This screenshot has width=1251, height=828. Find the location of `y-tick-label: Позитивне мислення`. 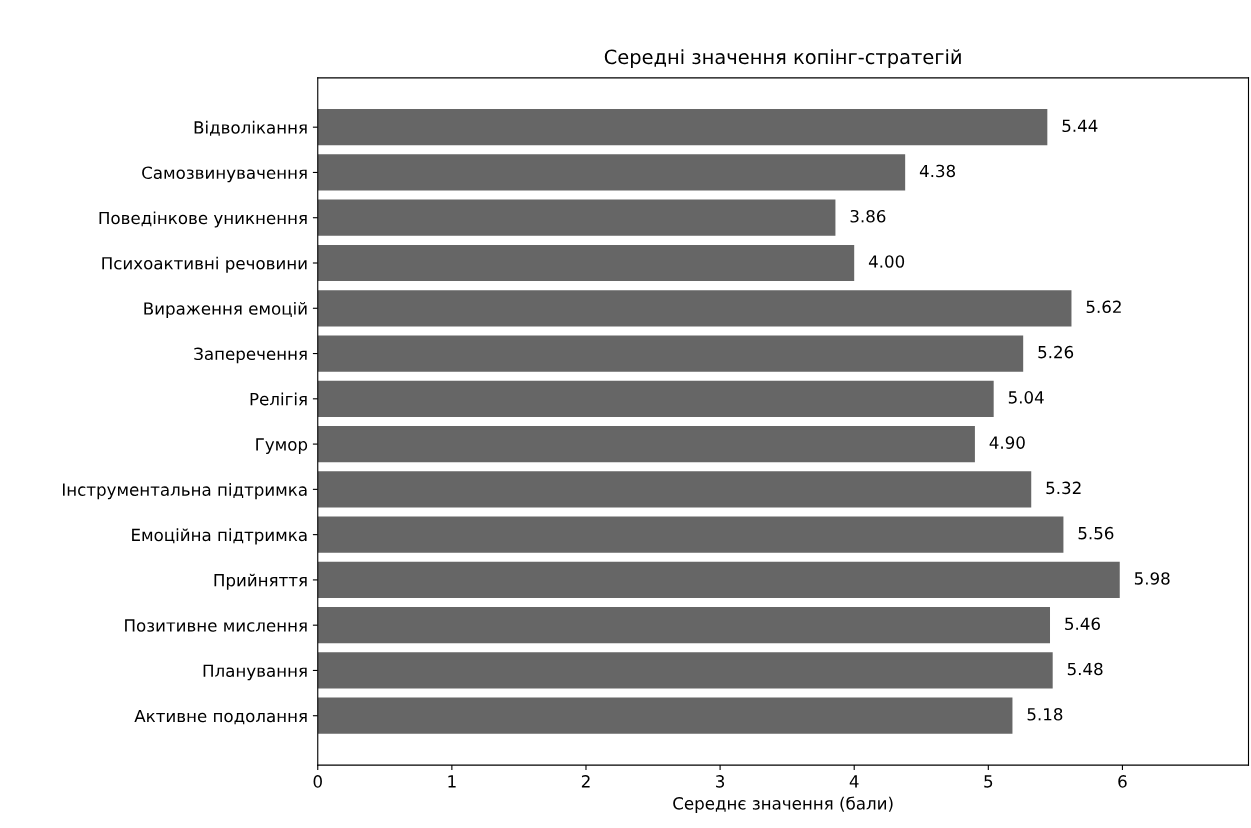

y-tick-label: Позитивне мислення is located at coordinates (216, 625).